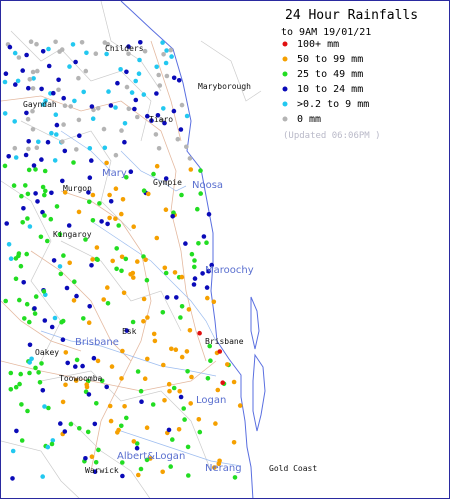 This screenshot has width=450, height=499. I want to click on legend-label: 50 to 99 mm, so click(330, 59).